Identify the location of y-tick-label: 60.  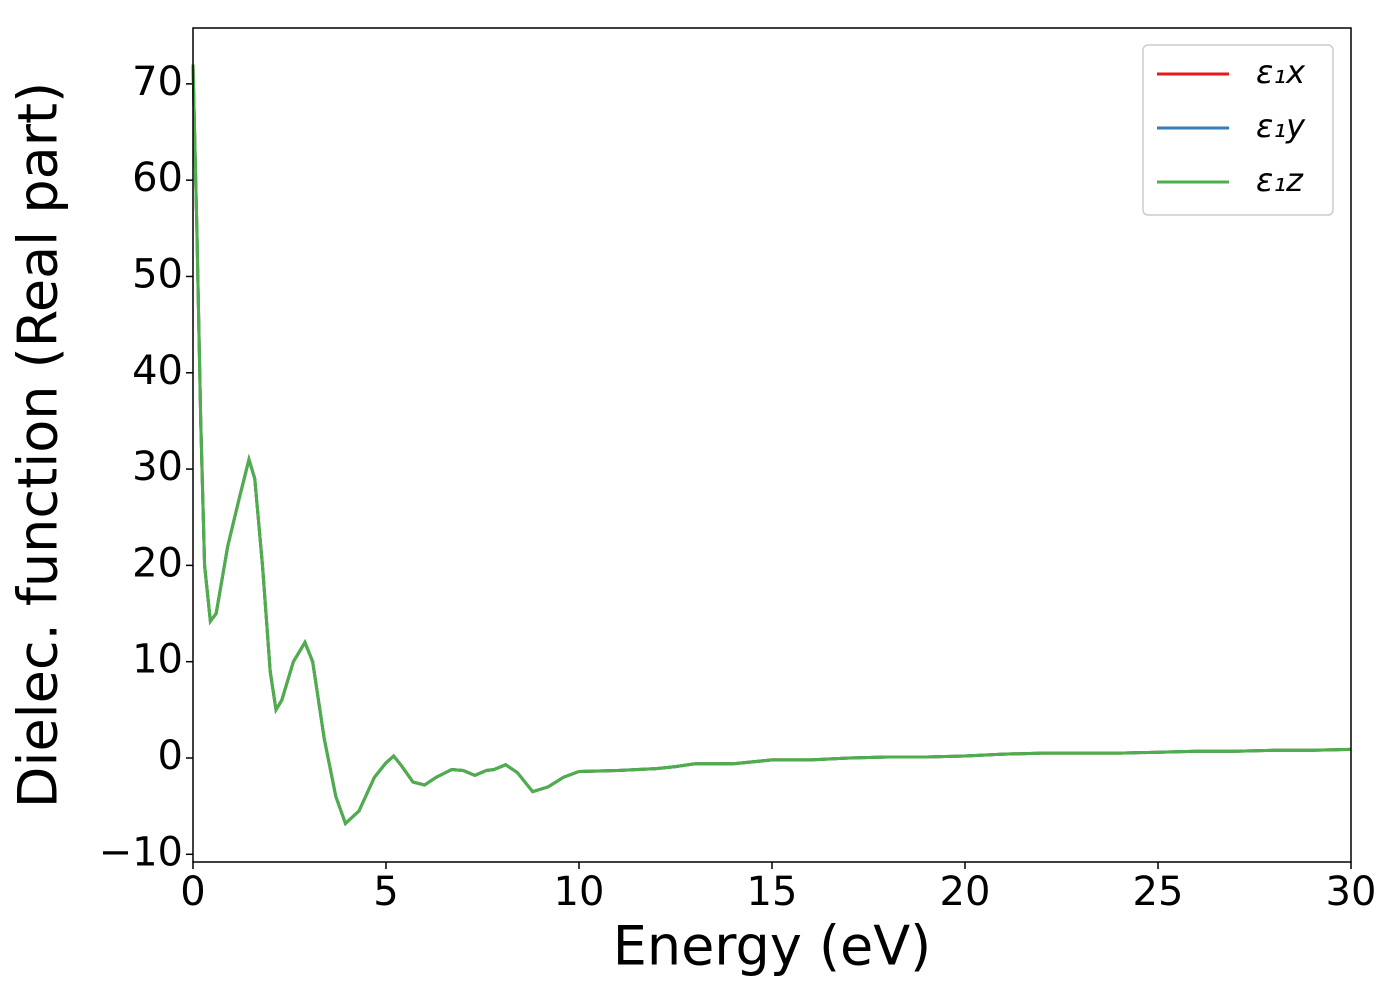
(157, 178).